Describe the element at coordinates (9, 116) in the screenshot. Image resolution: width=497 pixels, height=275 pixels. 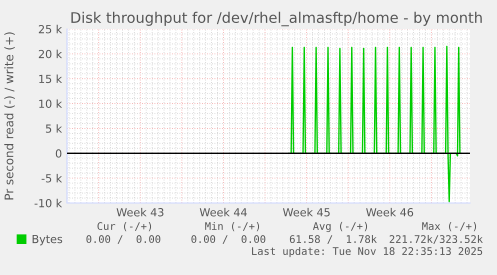
I see `y-axis-title: Pr second read (-) / write (+)` at that location.